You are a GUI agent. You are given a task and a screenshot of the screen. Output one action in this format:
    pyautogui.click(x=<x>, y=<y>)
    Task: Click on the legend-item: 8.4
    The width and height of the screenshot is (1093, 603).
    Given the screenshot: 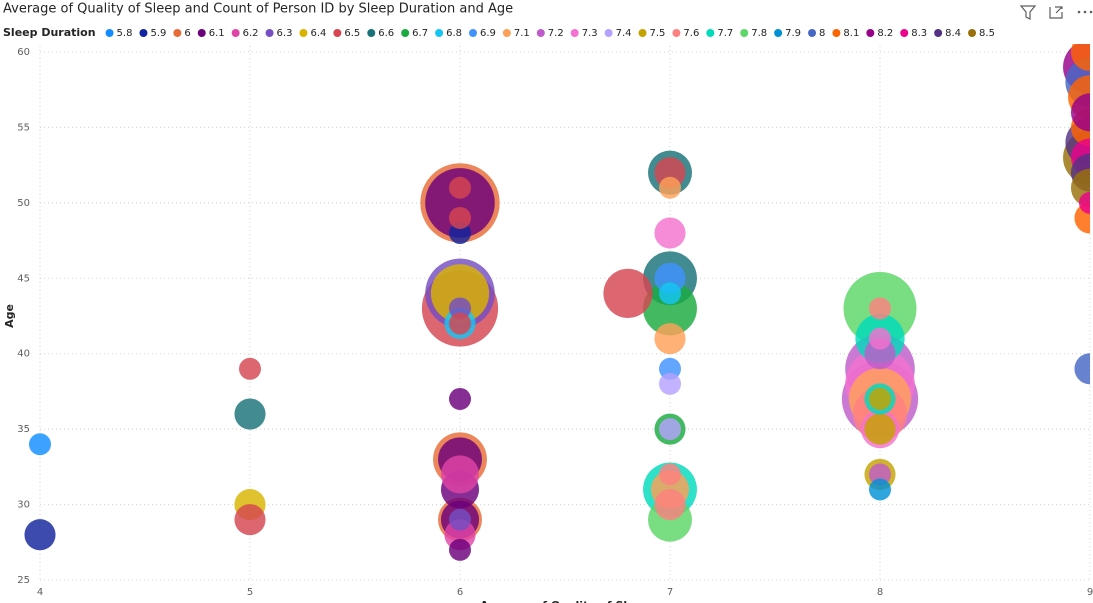 What is the action you would take?
    pyautogui.click(x=947, y=33)
    